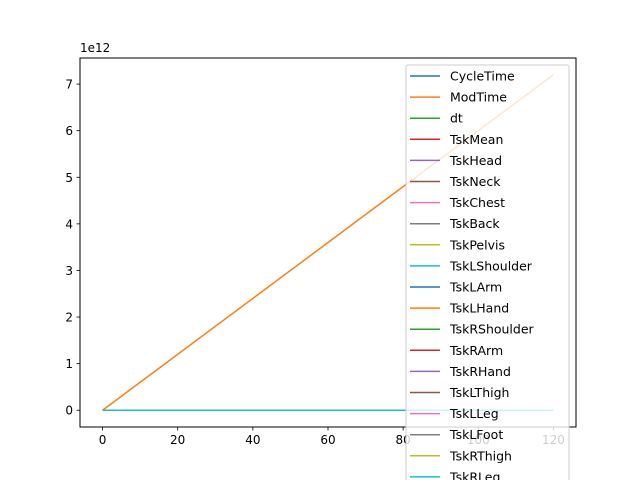 Image resolution: width=640 pixels, height=480 pixels. I want to click on legend-label: TskLThigh, so click(479, 392).